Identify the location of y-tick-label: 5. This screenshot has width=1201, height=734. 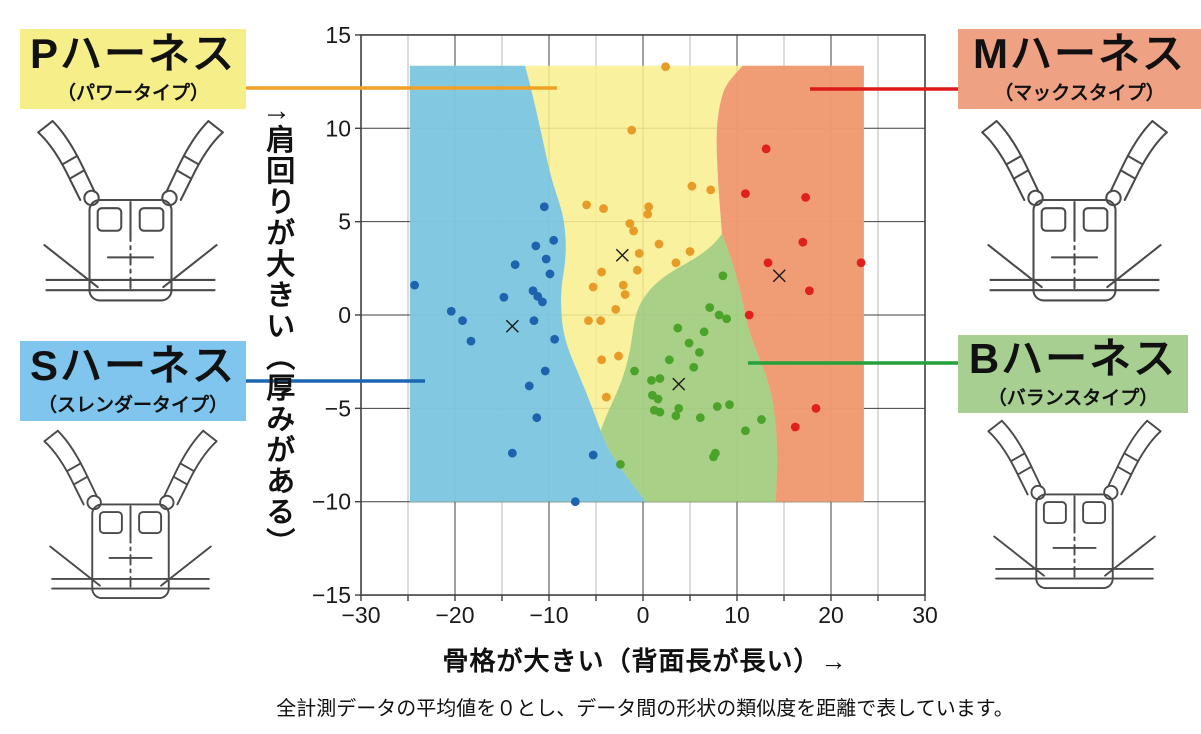
(344, 222).